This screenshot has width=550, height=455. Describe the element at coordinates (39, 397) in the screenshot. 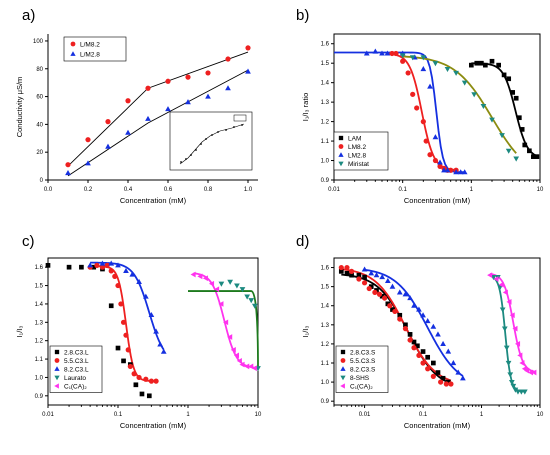

I see `y-tick-label: 0.9` at that location.